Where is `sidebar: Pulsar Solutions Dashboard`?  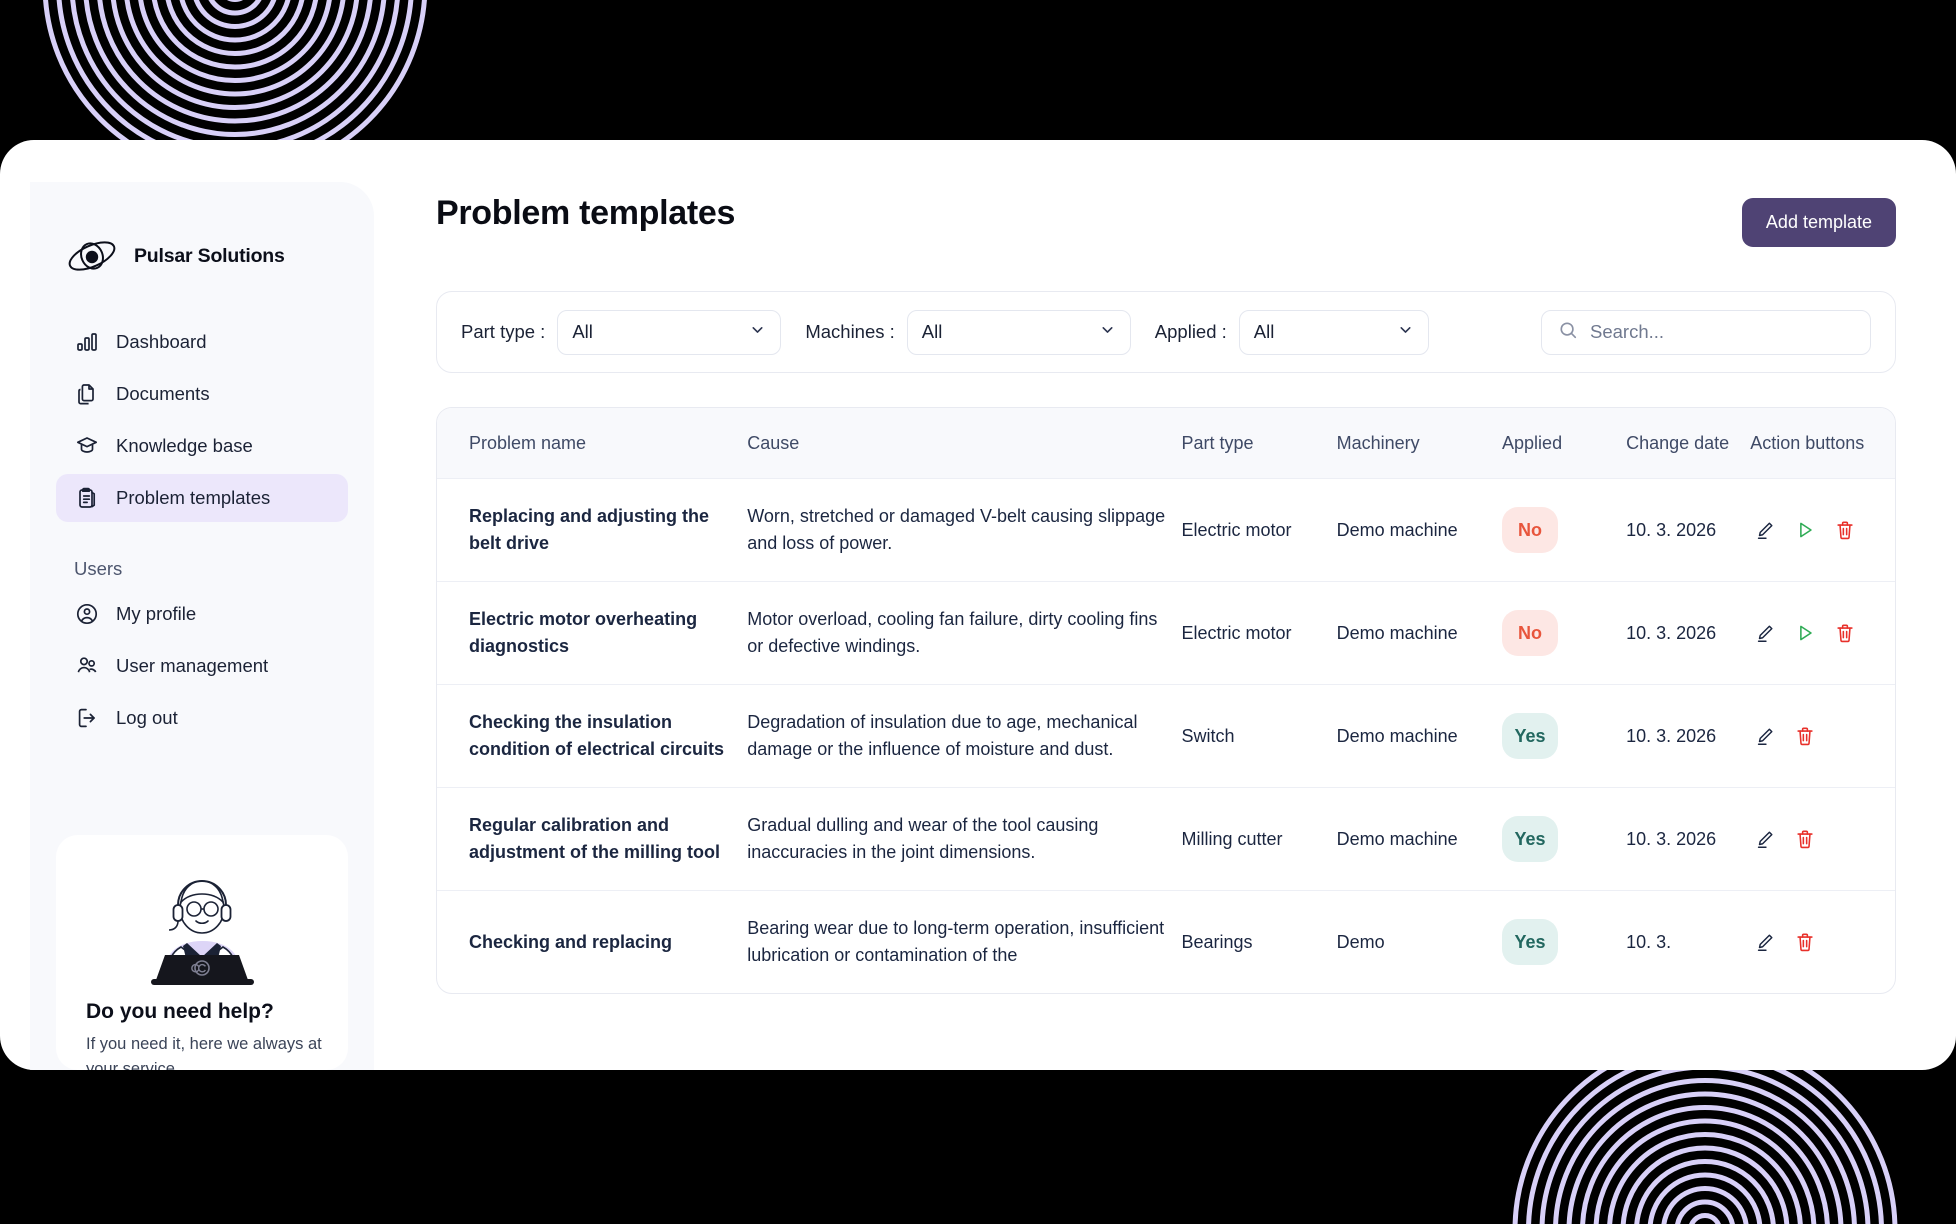 sidebar: Pulsar Solutions Dashboard is located at coordinates (202, 626).